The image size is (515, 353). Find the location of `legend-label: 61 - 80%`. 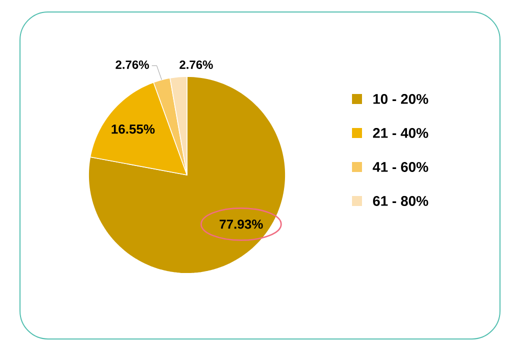

legend-label: 61 - 80% is located at coordinates (400, 201).